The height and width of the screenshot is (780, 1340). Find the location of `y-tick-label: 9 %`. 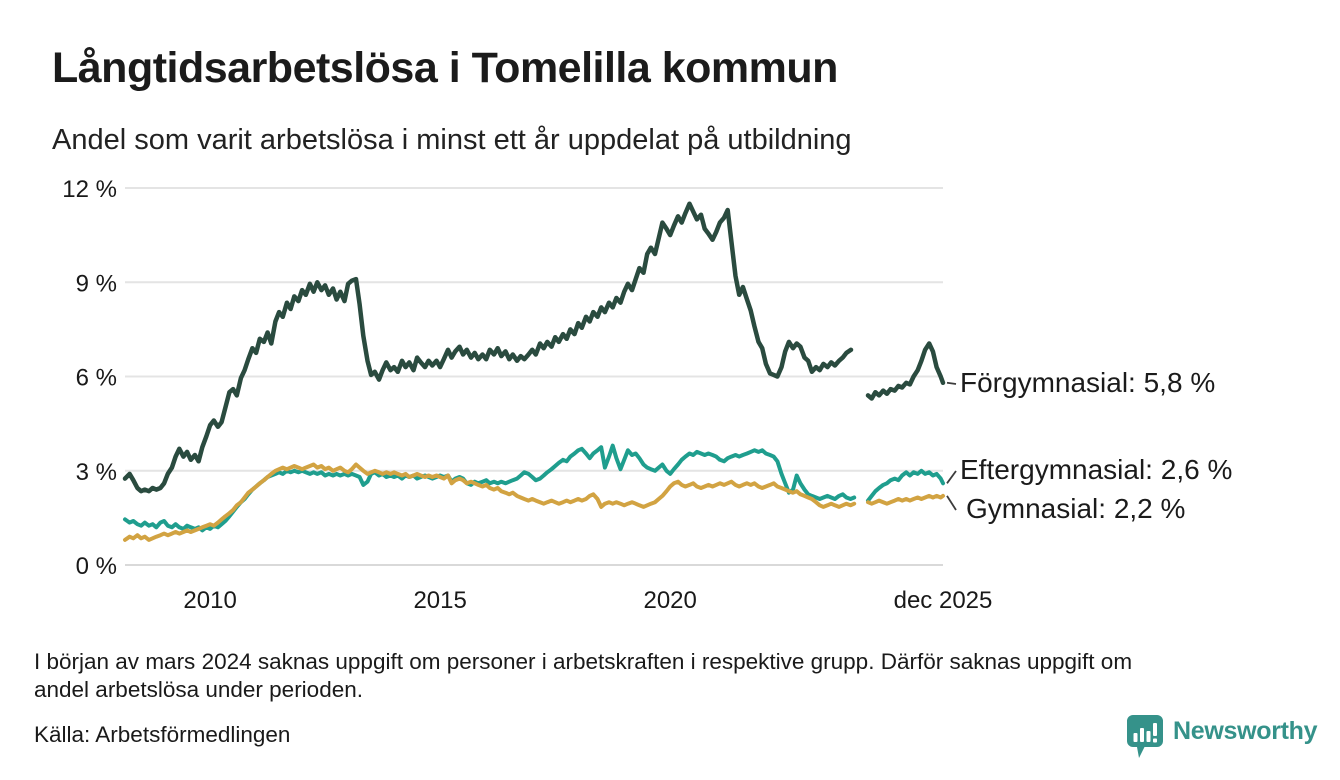

y-tick-label: 9 % is located at coordinates (96, 283).